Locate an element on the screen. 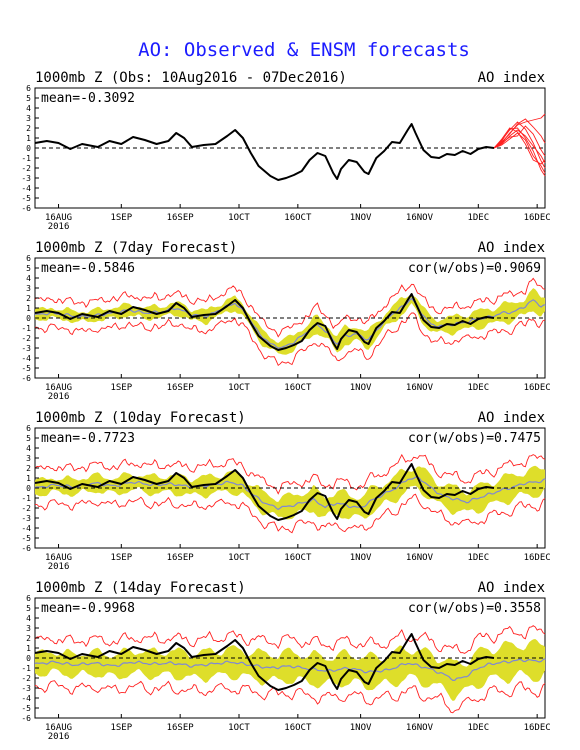 The height and width of the screenshot is (750, 580). correlation-stat: cor(w/obs)=0.3558 is located at coordinates (474, 608).